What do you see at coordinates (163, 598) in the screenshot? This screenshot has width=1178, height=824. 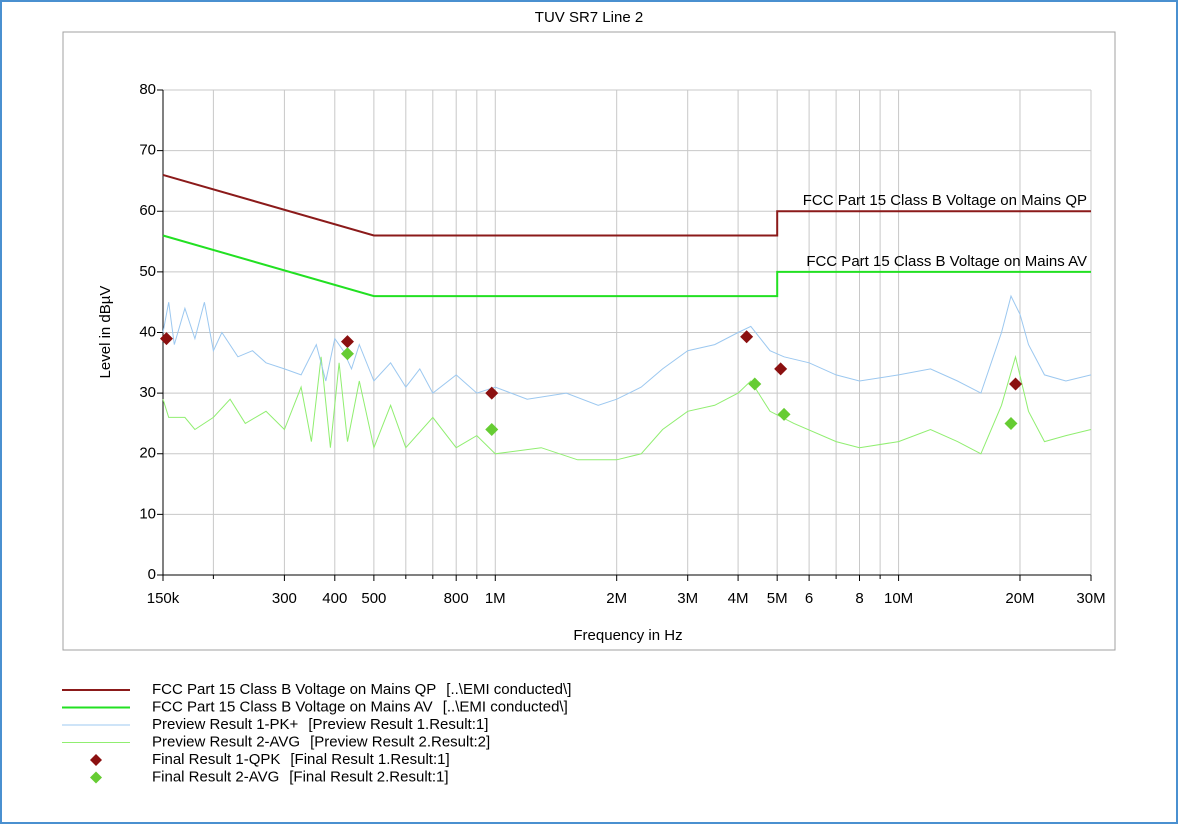 I see `x-tick-label: 150k` at bounding box center [163, 598].